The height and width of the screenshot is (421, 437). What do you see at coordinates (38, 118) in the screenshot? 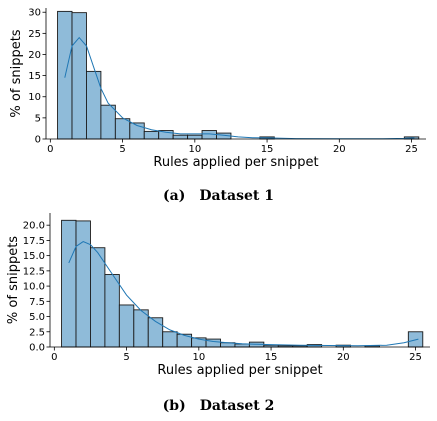
I see `y-tick-label: 5` at bounding box center [38, 118].